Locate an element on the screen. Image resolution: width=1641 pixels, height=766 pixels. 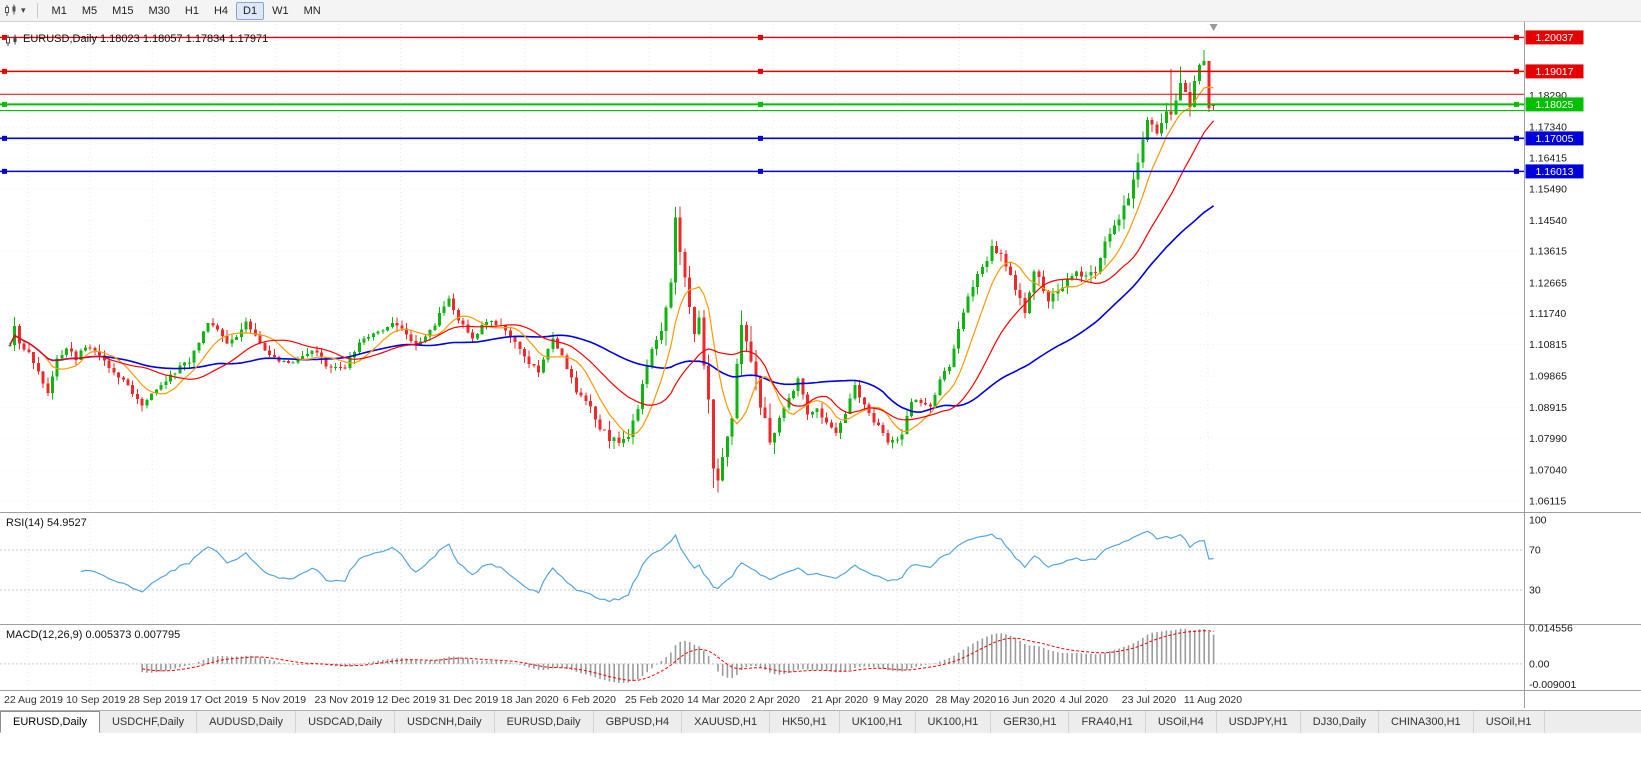
timeframe-button-d1: D1 is located at coordinates (250, 10).